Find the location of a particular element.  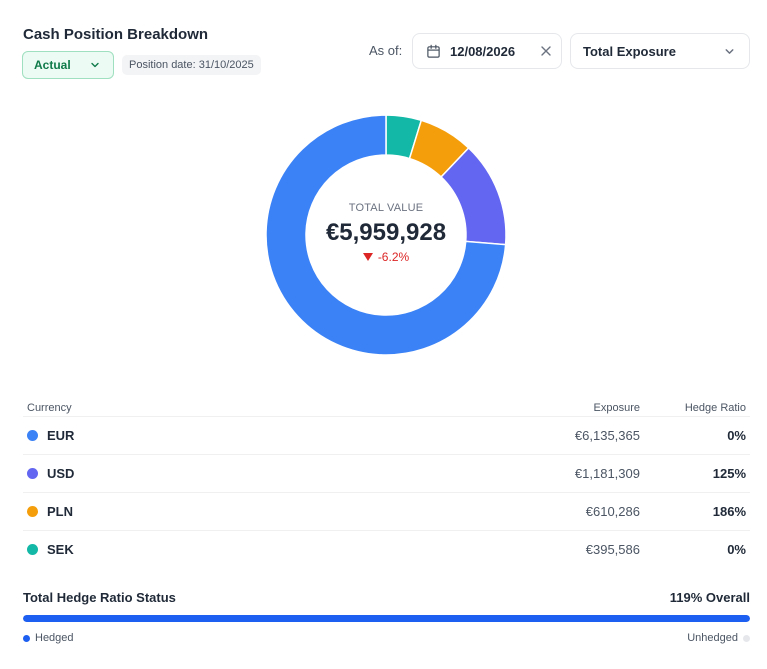

down-arrow-icon is located at coordinates (367, 257).